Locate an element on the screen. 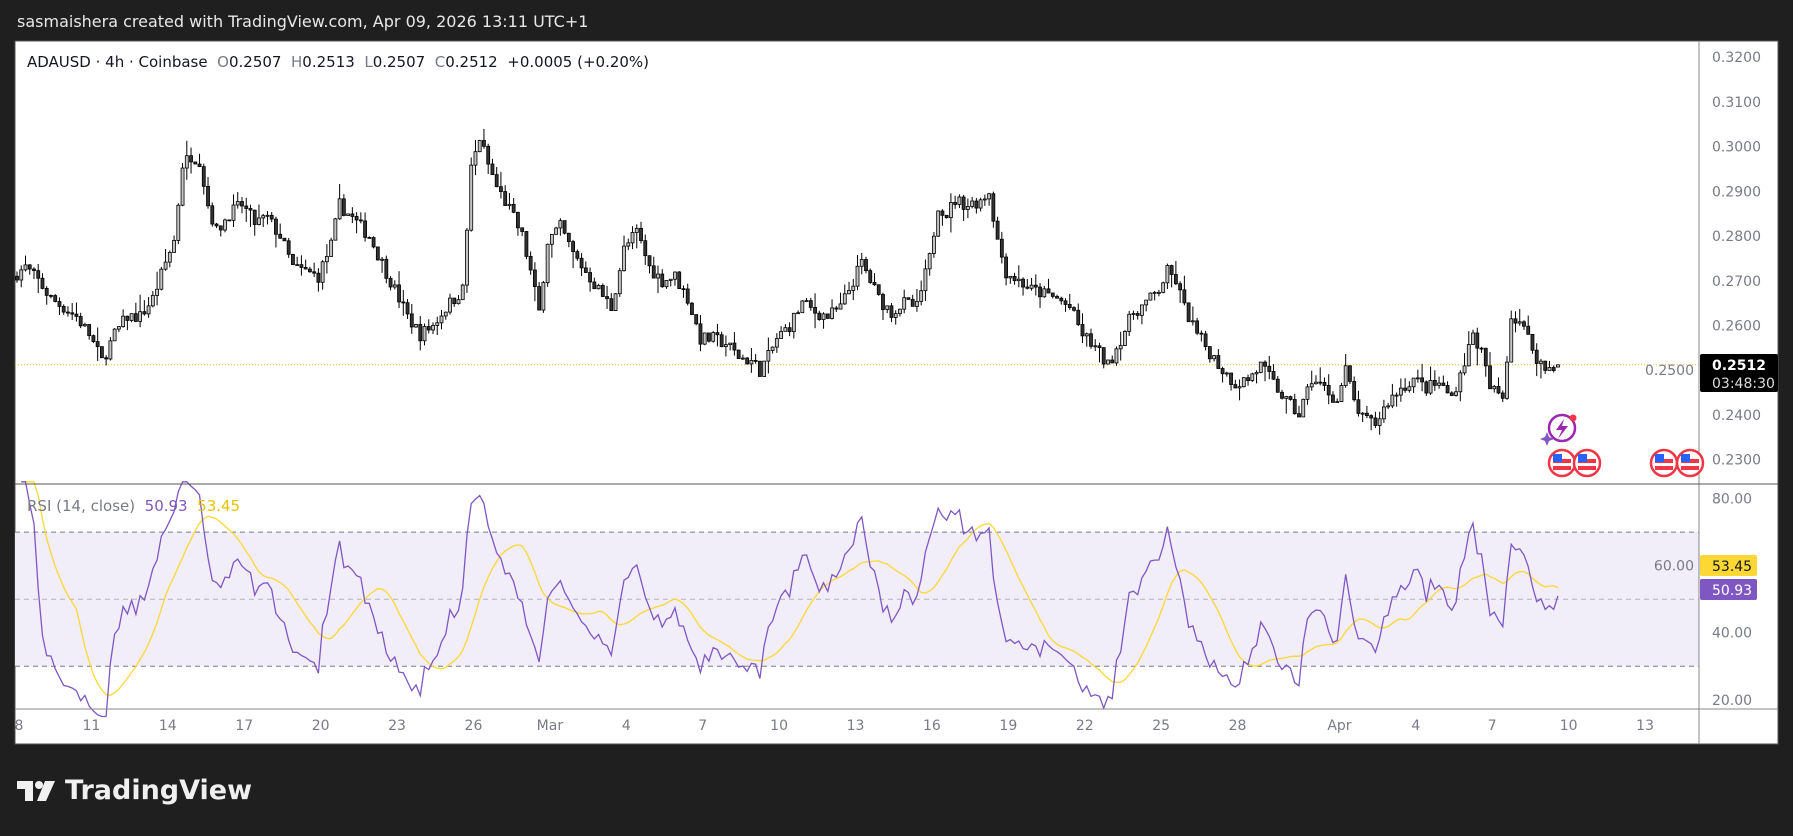 The image size is (1793, 836). flag-canton is located at coordinates (1685, 458).